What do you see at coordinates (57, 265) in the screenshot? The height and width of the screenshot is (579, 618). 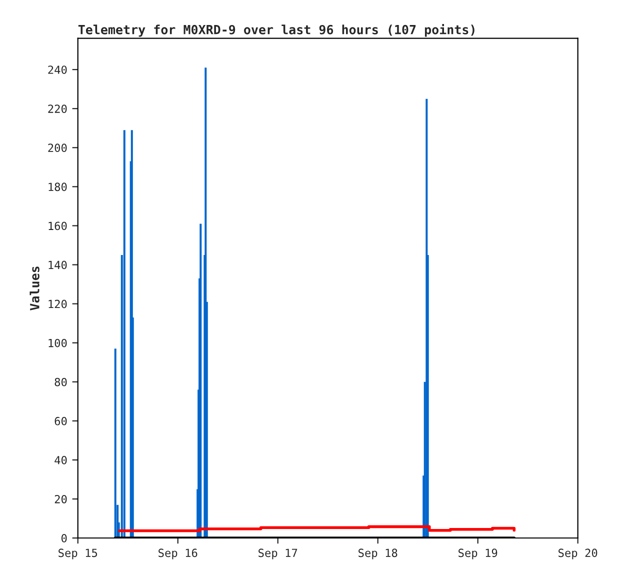 I see `y-tick-label: 140` at bounding box center [57, 265].